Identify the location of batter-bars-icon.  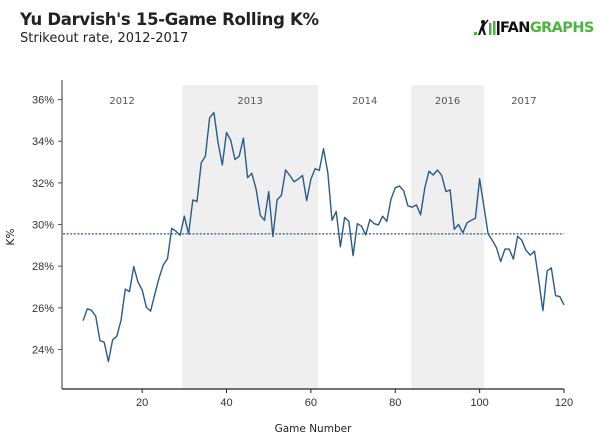
(487, 27).